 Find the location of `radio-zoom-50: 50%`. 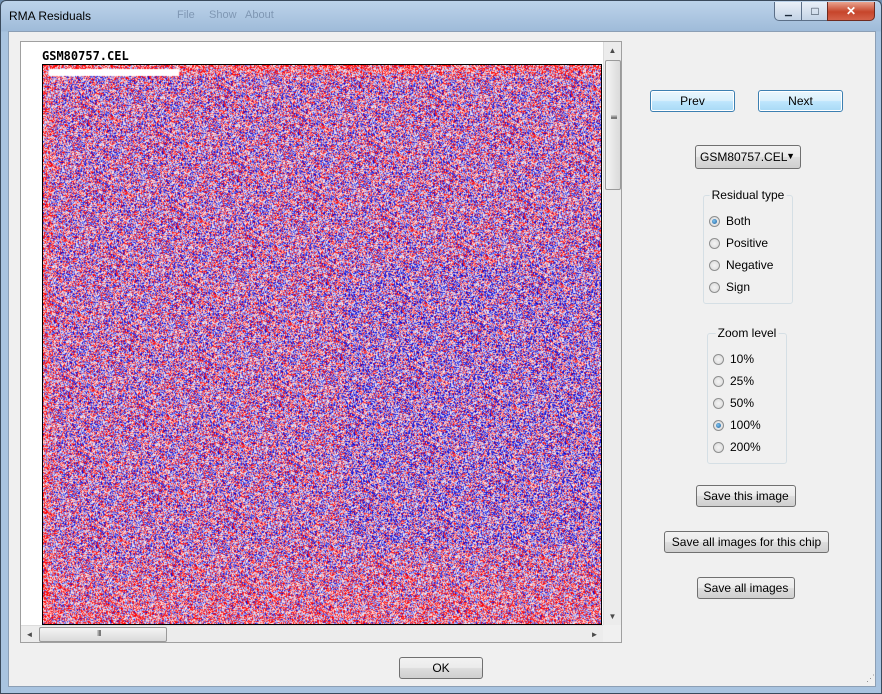

radio-zoom-50: 50% is located at coordinates (733, 403).